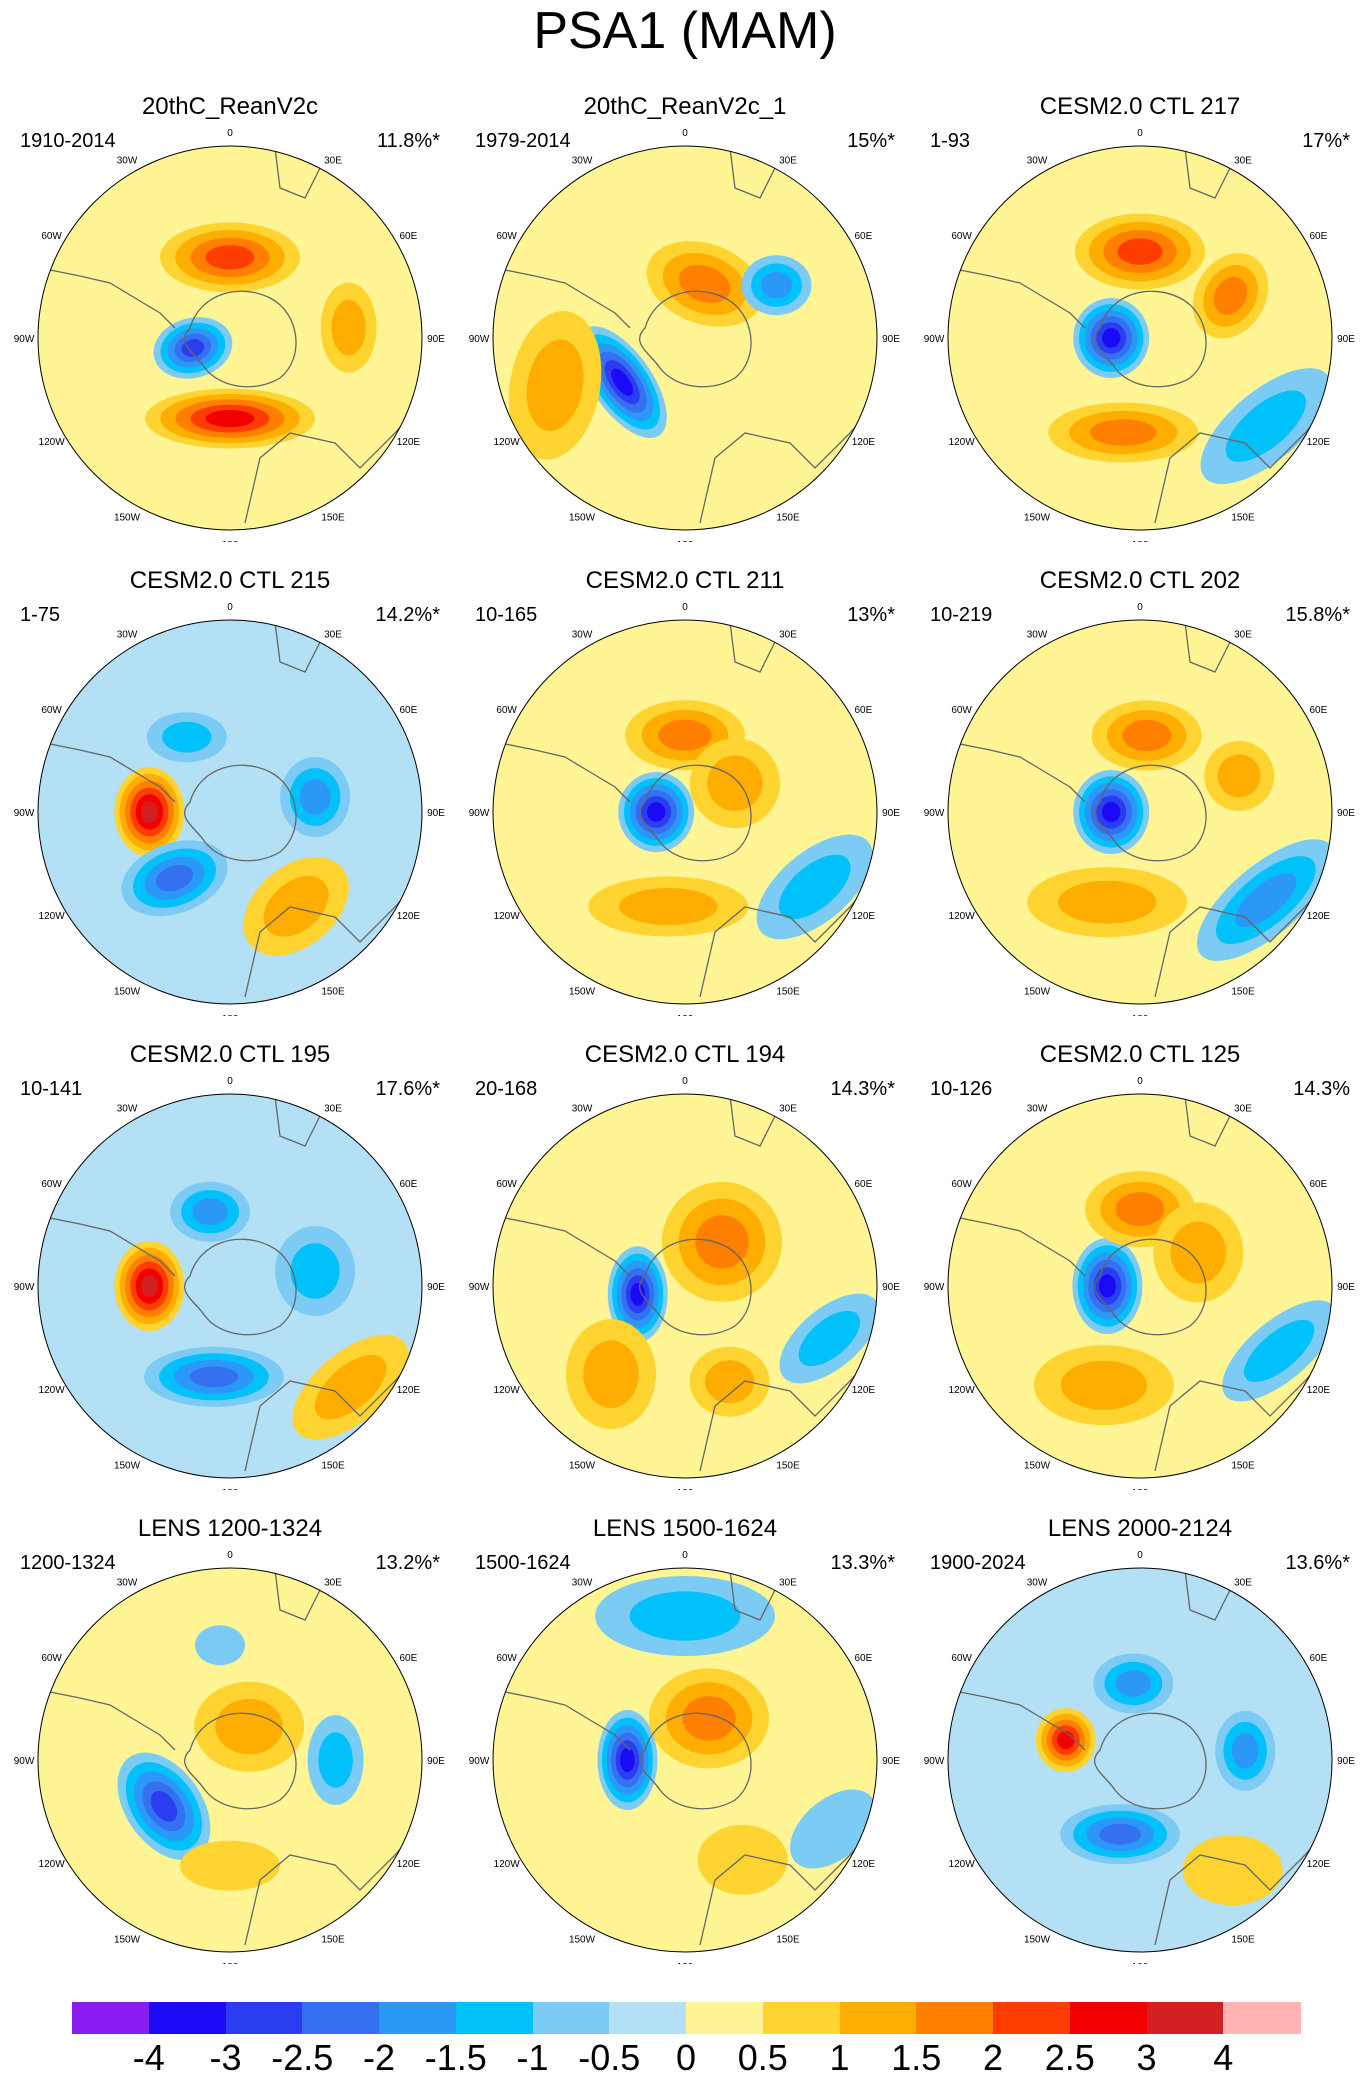 This screenshot has height=2082, width=1370. Describe the element at coordinates (685, 338) in the screenshot. I see `map-background` at that location.